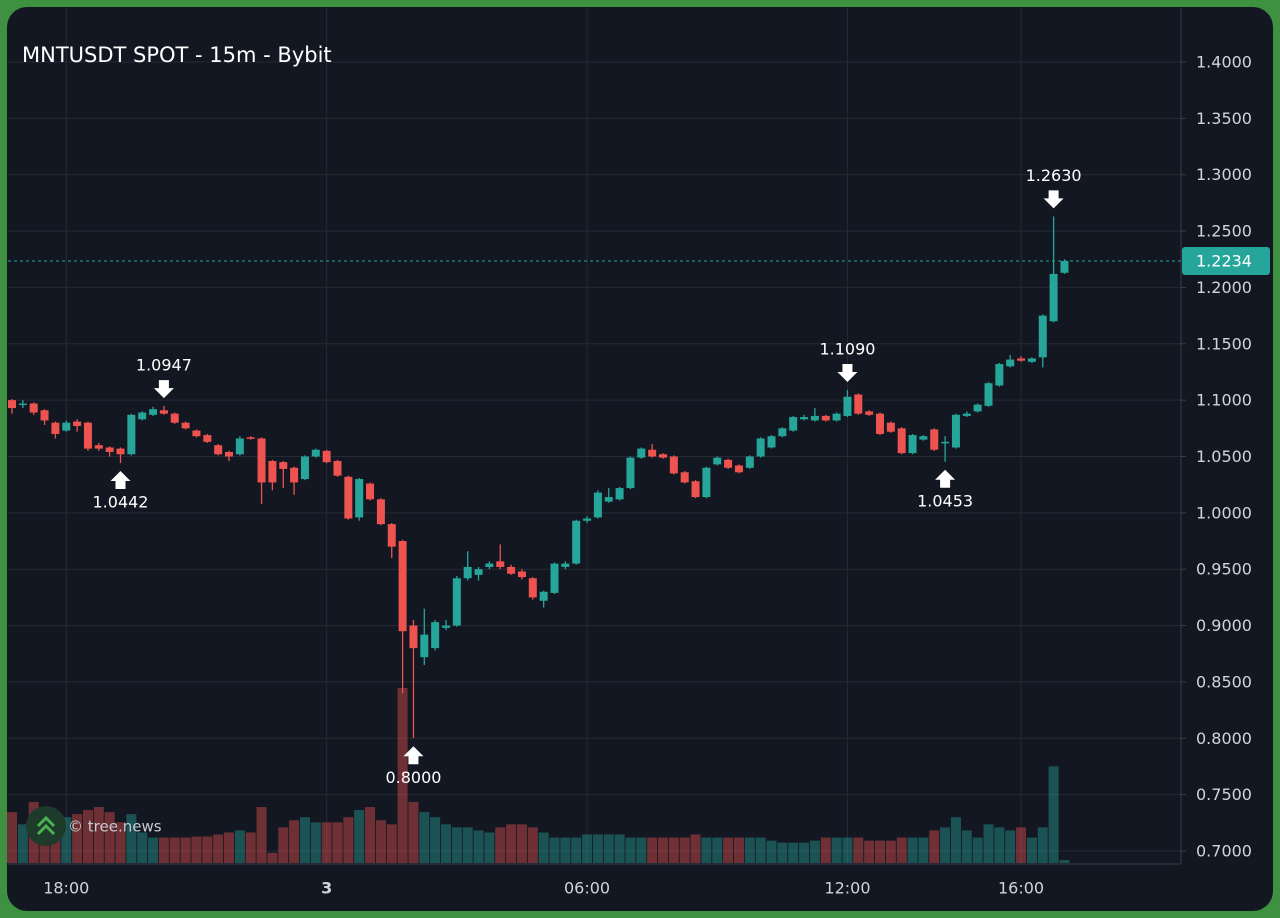 This screenshot has width=1280, height=918. What do you see at coordinates (1224, 681) in the screenshot?
I see `y-tick-label: 0.8500` at bounding box center [1224, 681].